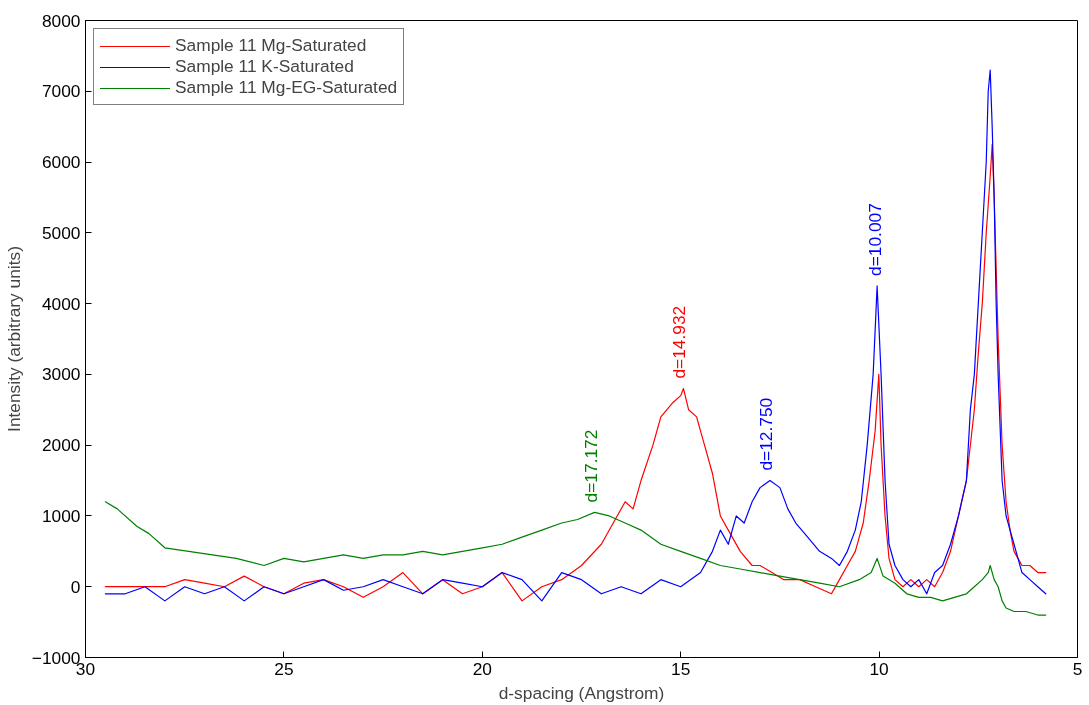 The image size is (1089, 705). I want to click on y-tick-label: 7000, so click(61, 91).